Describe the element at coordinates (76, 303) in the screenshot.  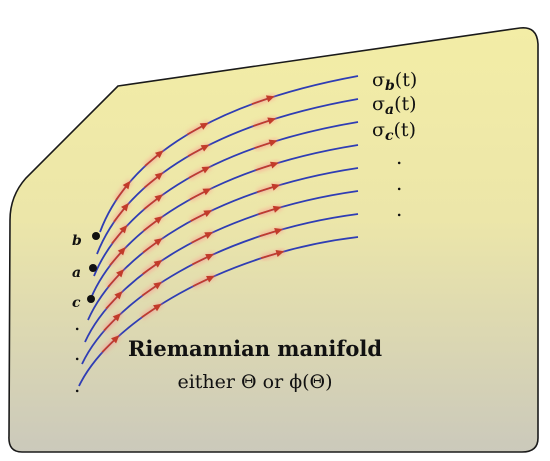
I see `point-c-label: c` at that location.